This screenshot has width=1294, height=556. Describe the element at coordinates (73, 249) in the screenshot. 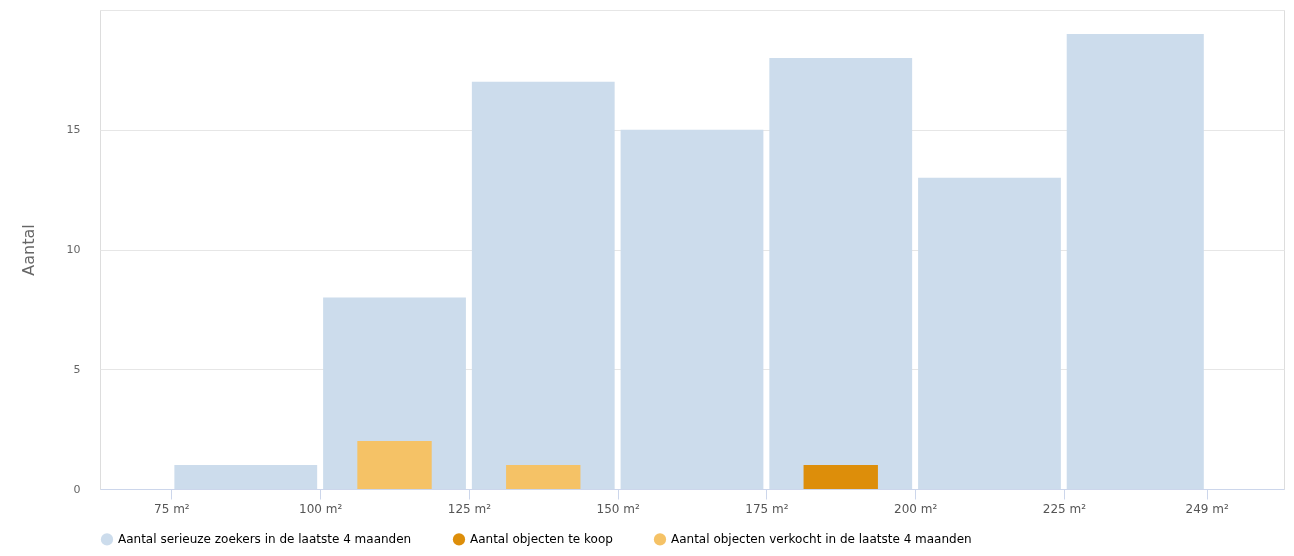

I see `y-tick-label: 10` at that location.